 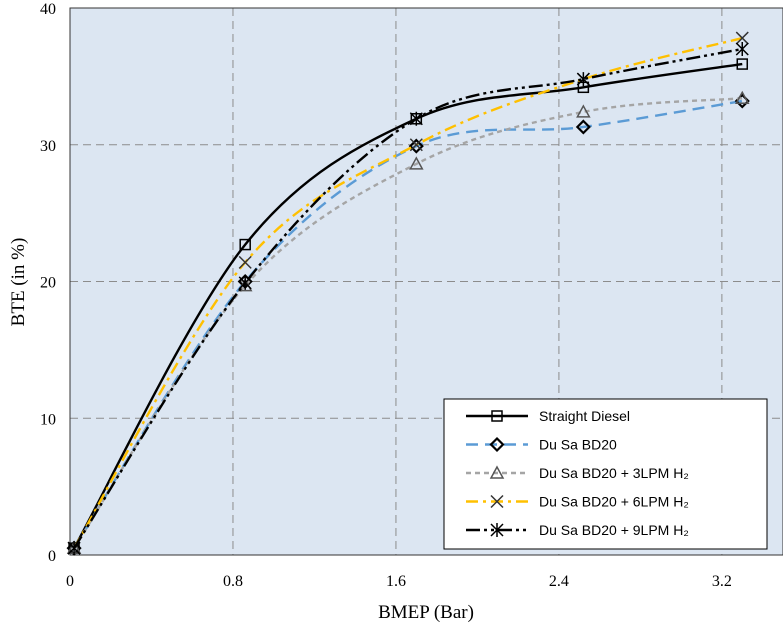 What do you see at coordinates (578, 445) in the screenshot?
I see `legend-label: Du Sa BD20` at bounding box center [578, 445].